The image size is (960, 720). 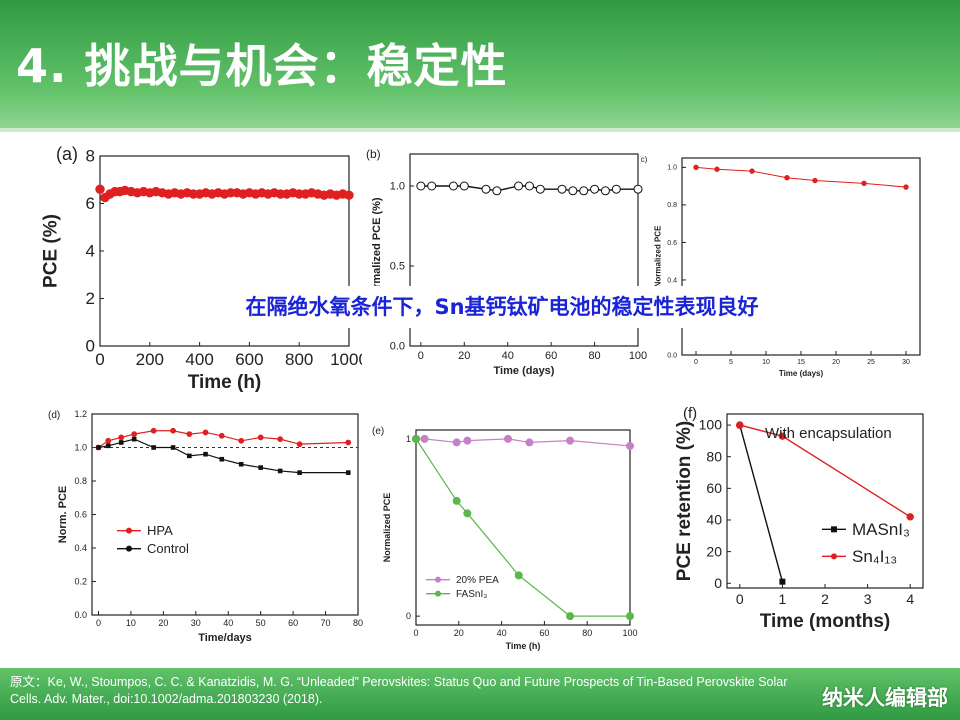 What do you see at coordinates (90, 298) in the screenshot?
I see `y-tick-label: 2` at bounding box center [90, 298].